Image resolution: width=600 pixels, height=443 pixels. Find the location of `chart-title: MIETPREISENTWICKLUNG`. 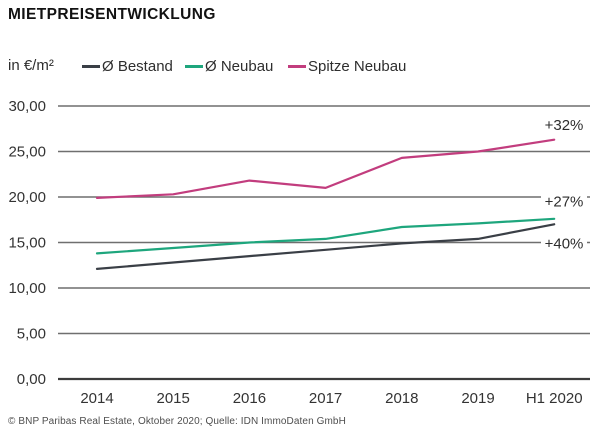

chart-title: MIETPREISENTWICKLUNG is located at coordinates (112, 14).